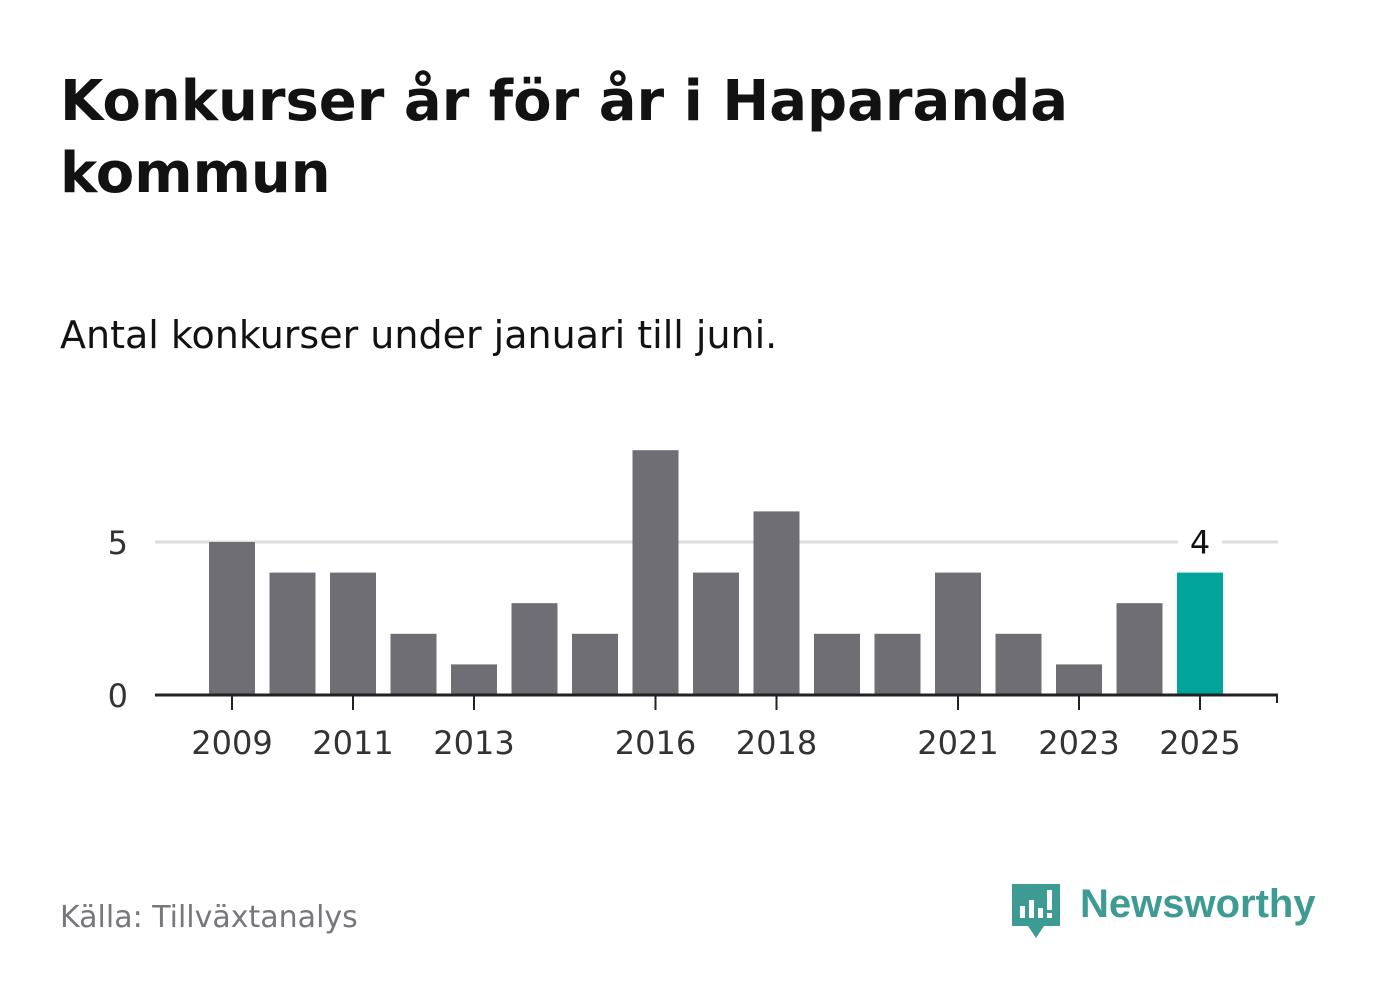 The image size is (1382, 999). Describe the element at coordinates (1079, 679) in the screenshot. I see `bar-2023` at that location.